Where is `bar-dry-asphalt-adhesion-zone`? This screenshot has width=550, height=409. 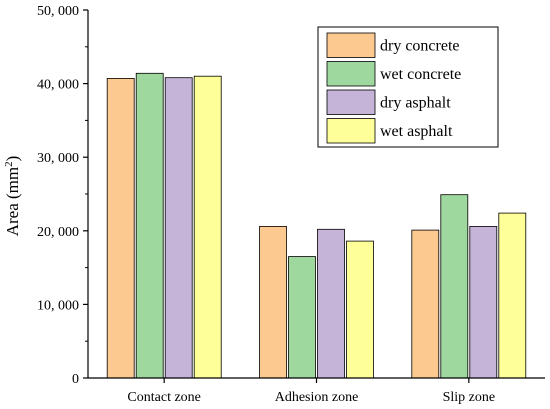
bar-dry-asphalt-adhesion-zone is located at coordinates (331, 303).